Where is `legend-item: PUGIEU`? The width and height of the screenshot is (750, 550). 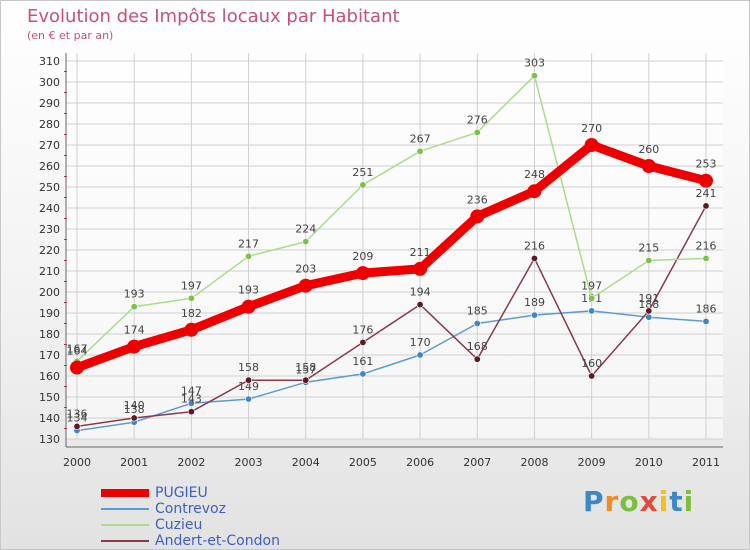 legend-item: PUGIEU is located at coordinates (190, 493).